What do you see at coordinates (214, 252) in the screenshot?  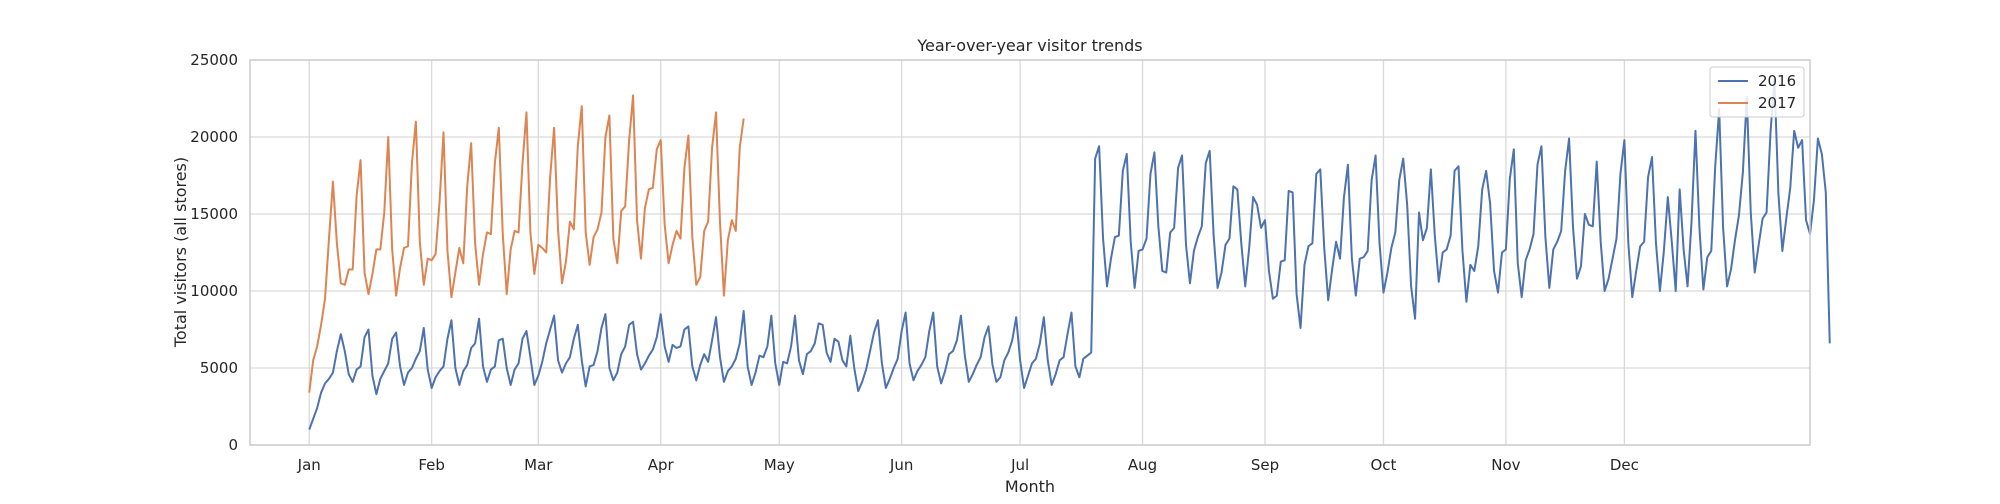 I see `y-axis-ticks: 0 5000 10000 15000 20000 25000` at bounding box center [214, 252].